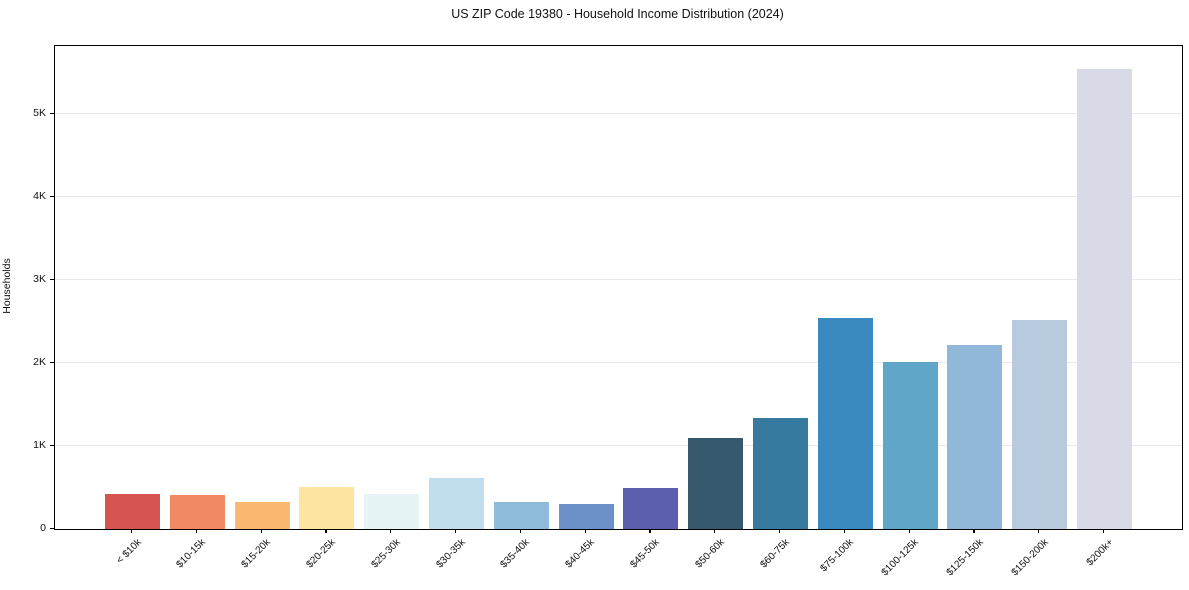 The height and width of the screenshot is (590, 1189). I want to click on x-tick-label: < $10k, so click(129, 552).